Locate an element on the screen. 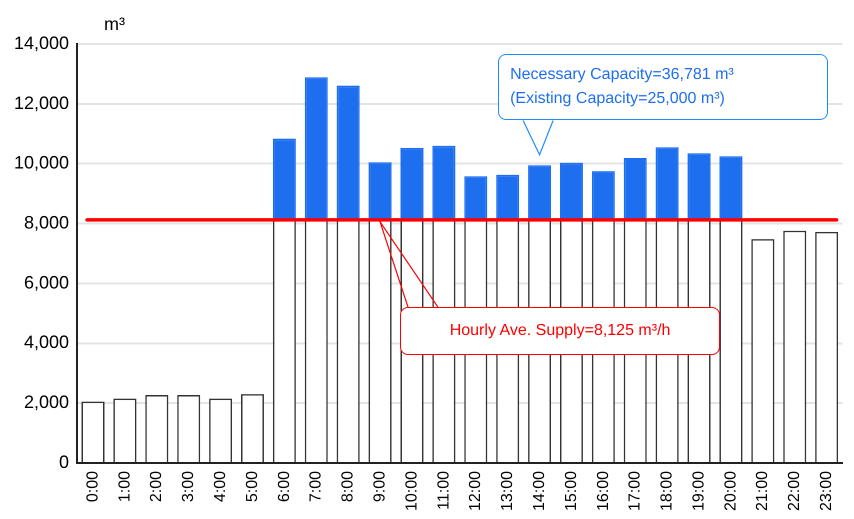 The width and height of the screenshot is (854, 519). y-tick-label: 6,000 is located at coordinates (47, 282).